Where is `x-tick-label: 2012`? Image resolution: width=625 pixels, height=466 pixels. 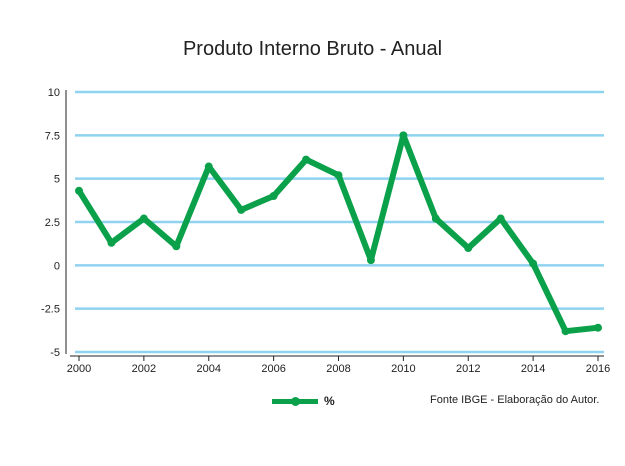
x-tick-label: 2012 is located at coordinates (468, 369).